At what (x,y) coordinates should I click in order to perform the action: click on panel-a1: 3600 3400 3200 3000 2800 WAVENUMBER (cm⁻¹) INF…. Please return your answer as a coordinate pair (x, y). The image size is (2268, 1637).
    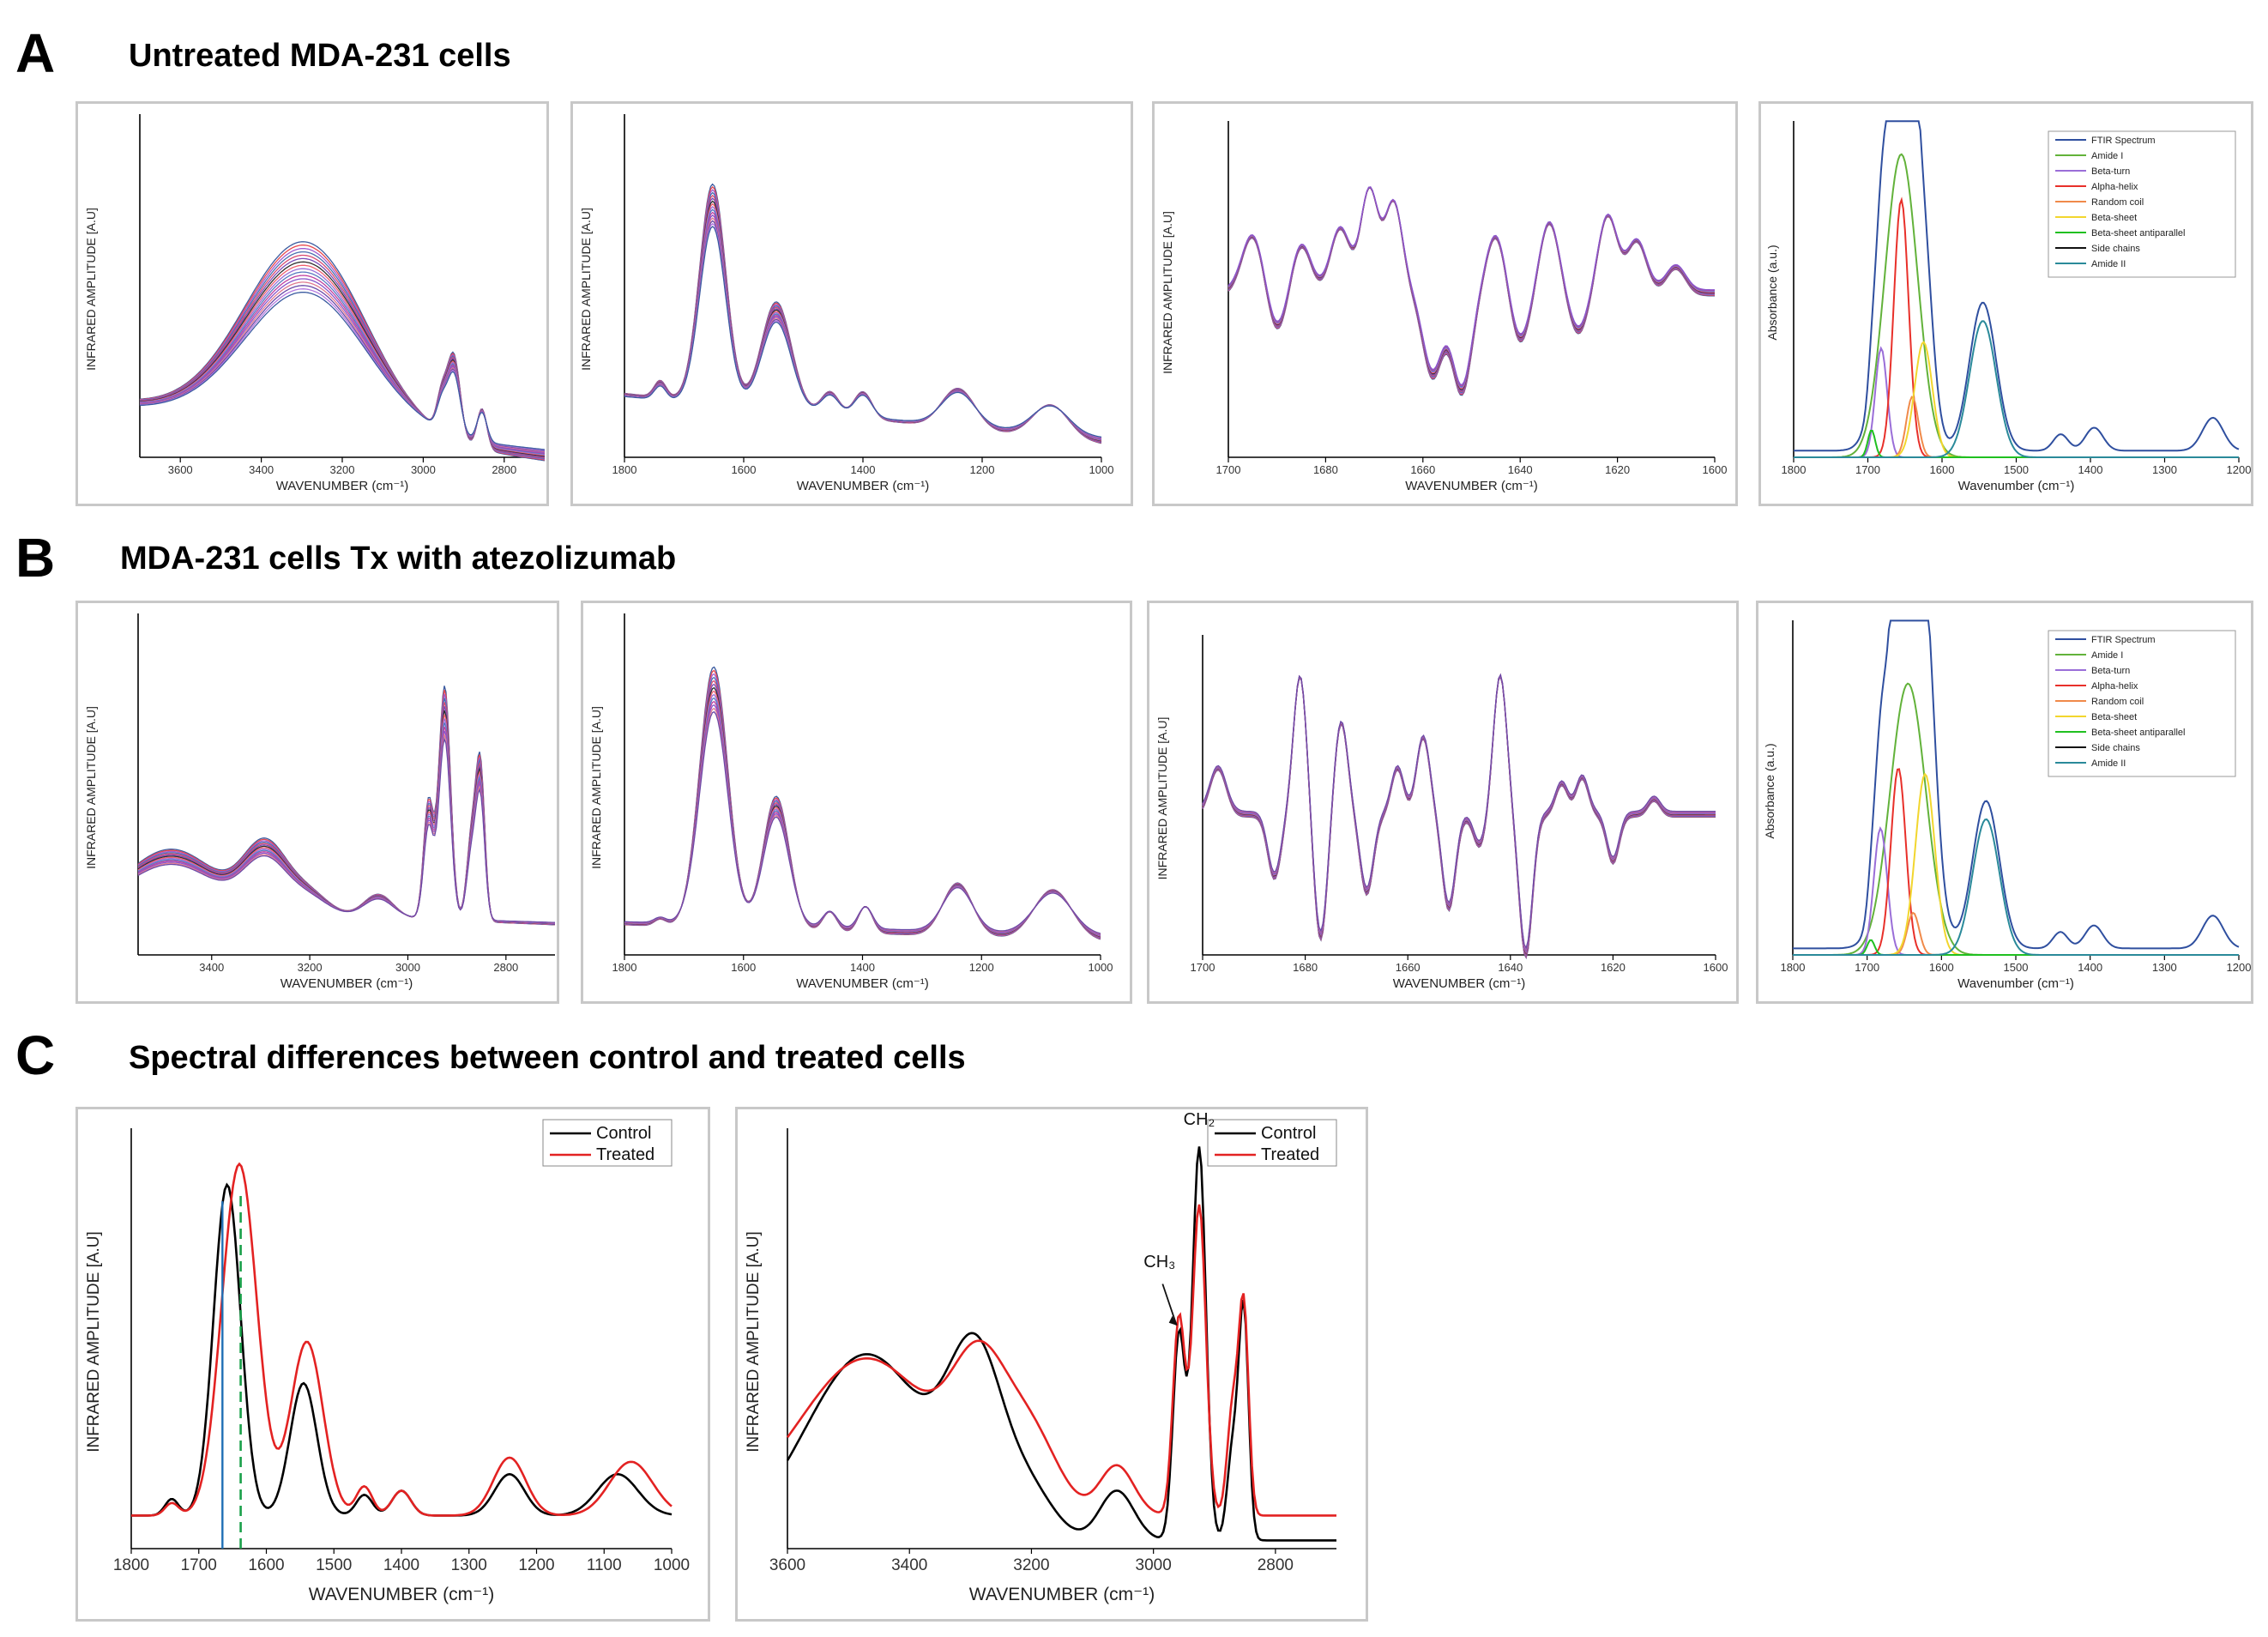
    Looking at the image, I should click on (312, 303).